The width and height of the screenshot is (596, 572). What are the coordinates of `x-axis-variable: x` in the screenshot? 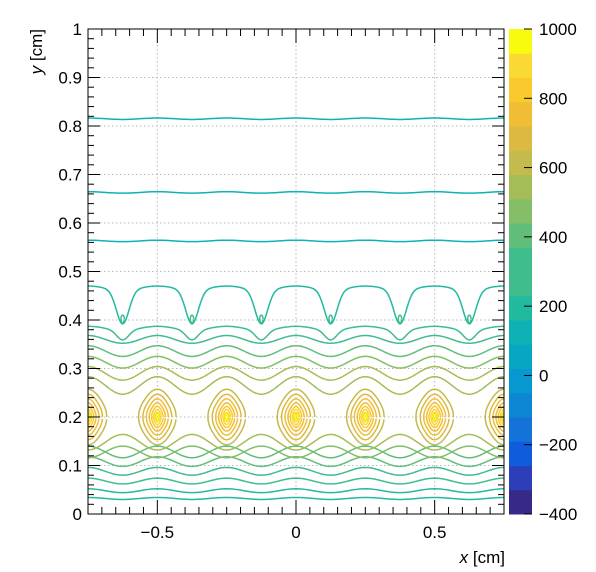 It's located at (464, 557).